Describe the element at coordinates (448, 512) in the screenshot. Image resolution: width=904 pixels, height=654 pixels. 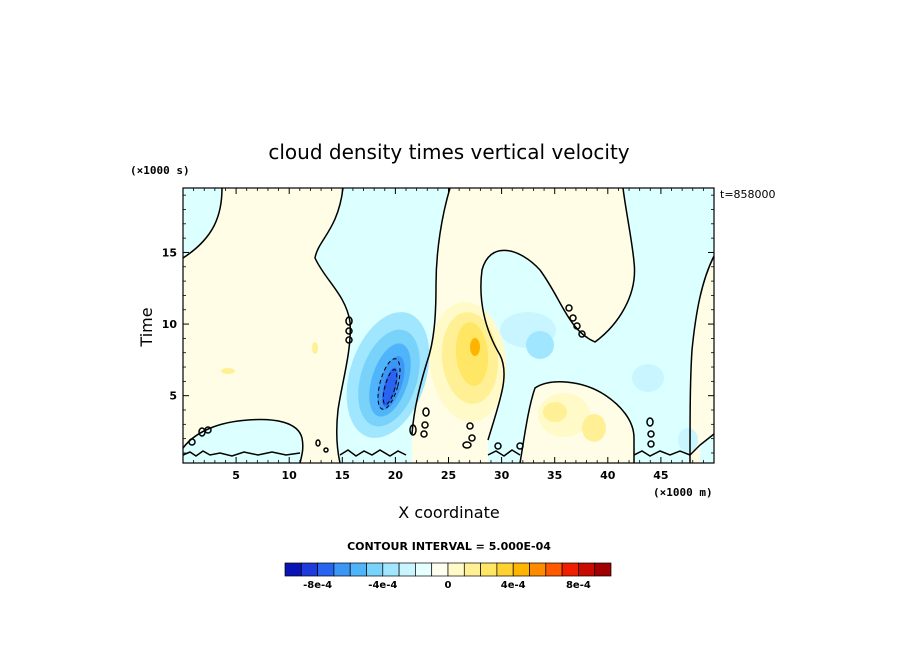
I see `x-axis-label: X coordinate` at that location.